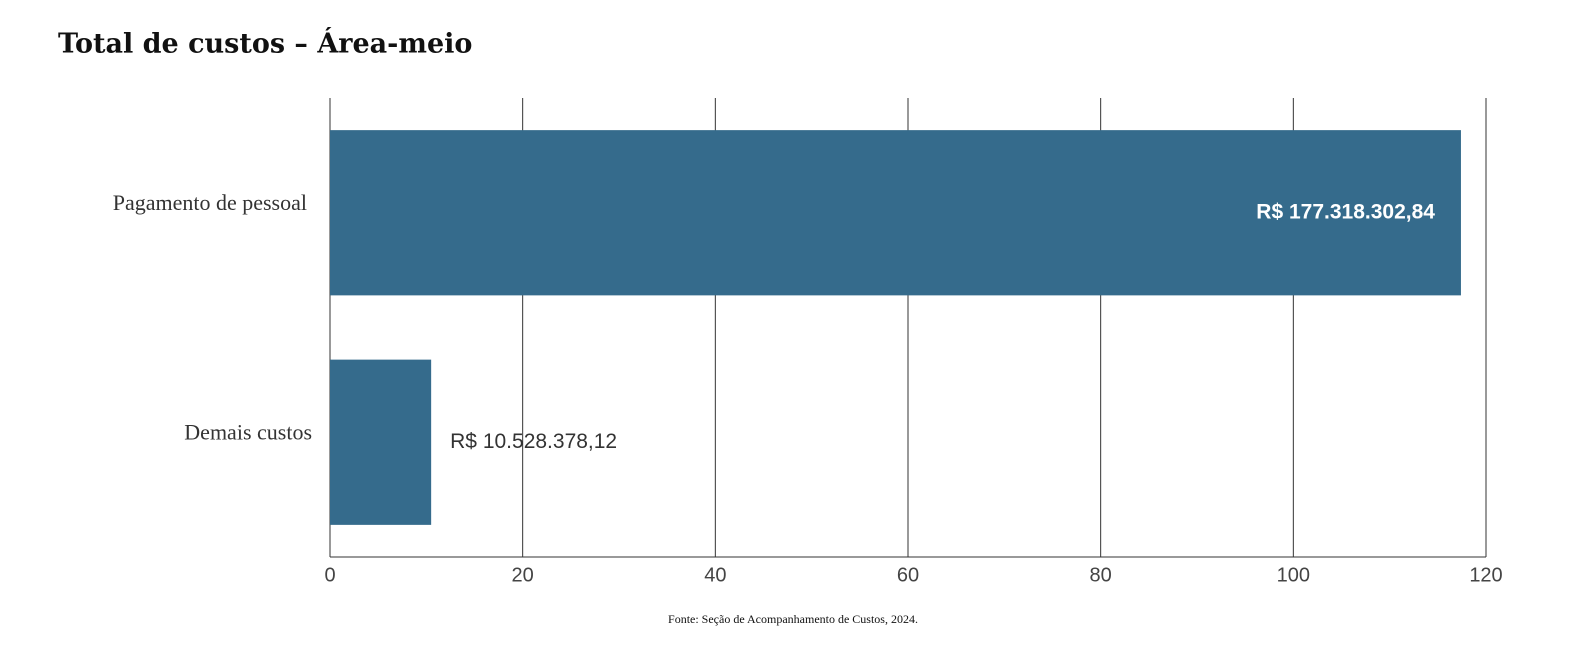 This screenshot has width=1587, height=645. I want to click on x-tick-label: 80, so click(1101, 575).